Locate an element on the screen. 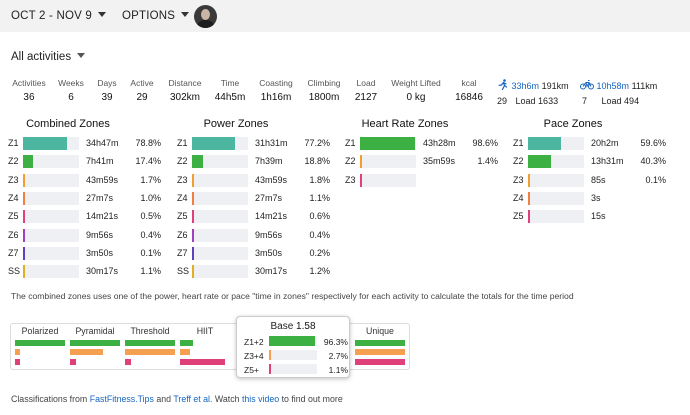 The width and height of the screenshot is (690, 415). zone-row: Z3 85s 0.1% is located at coordinates (590, 180).